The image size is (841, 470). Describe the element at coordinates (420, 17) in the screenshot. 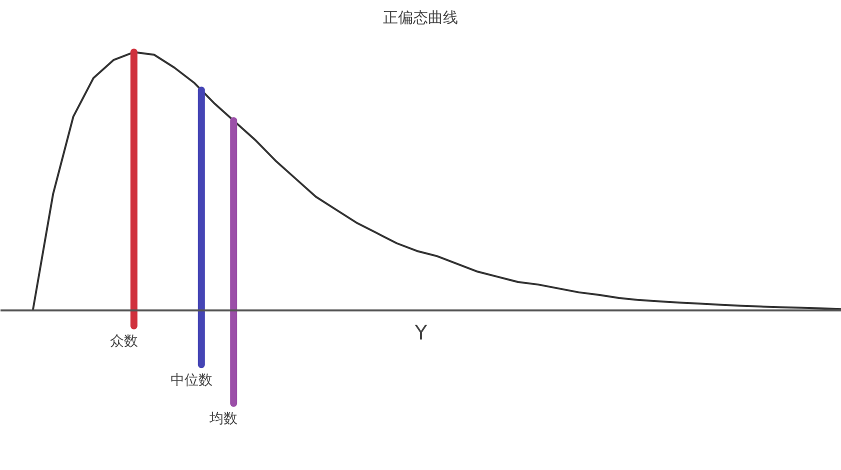

I see `chart-title: 正偏态曲线` at that location.